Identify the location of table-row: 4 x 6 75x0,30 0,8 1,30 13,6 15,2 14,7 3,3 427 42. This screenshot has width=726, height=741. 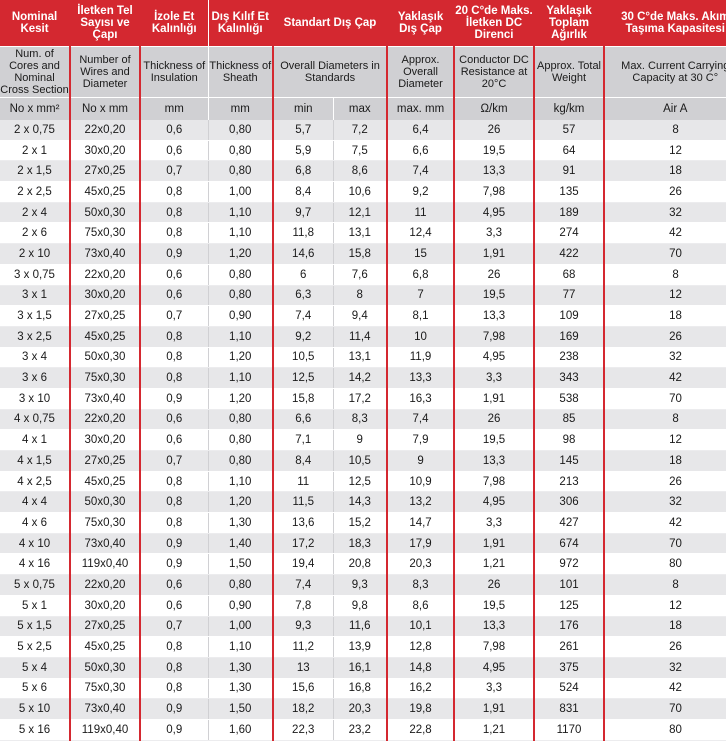
(363, 523).